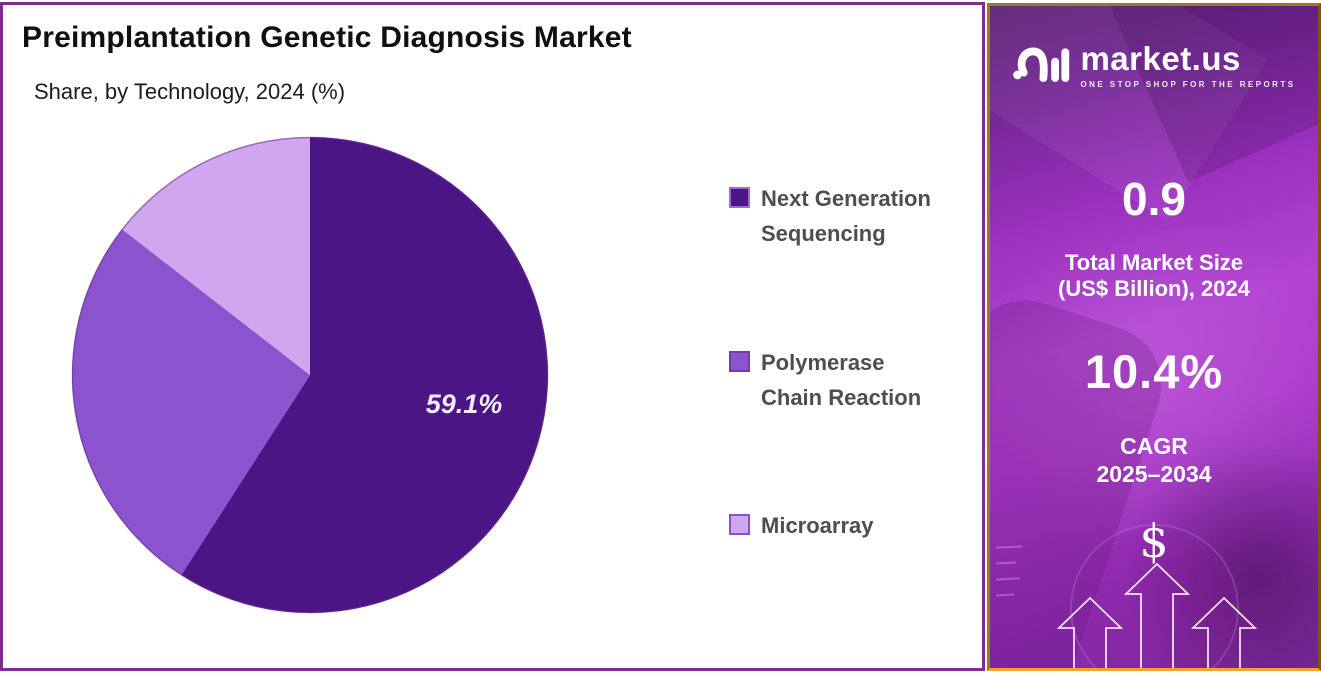 Image resolution: width=1321 pixels, height=680 pixels. I want to click on legend-label-line: Microarray, so click(817, 525).